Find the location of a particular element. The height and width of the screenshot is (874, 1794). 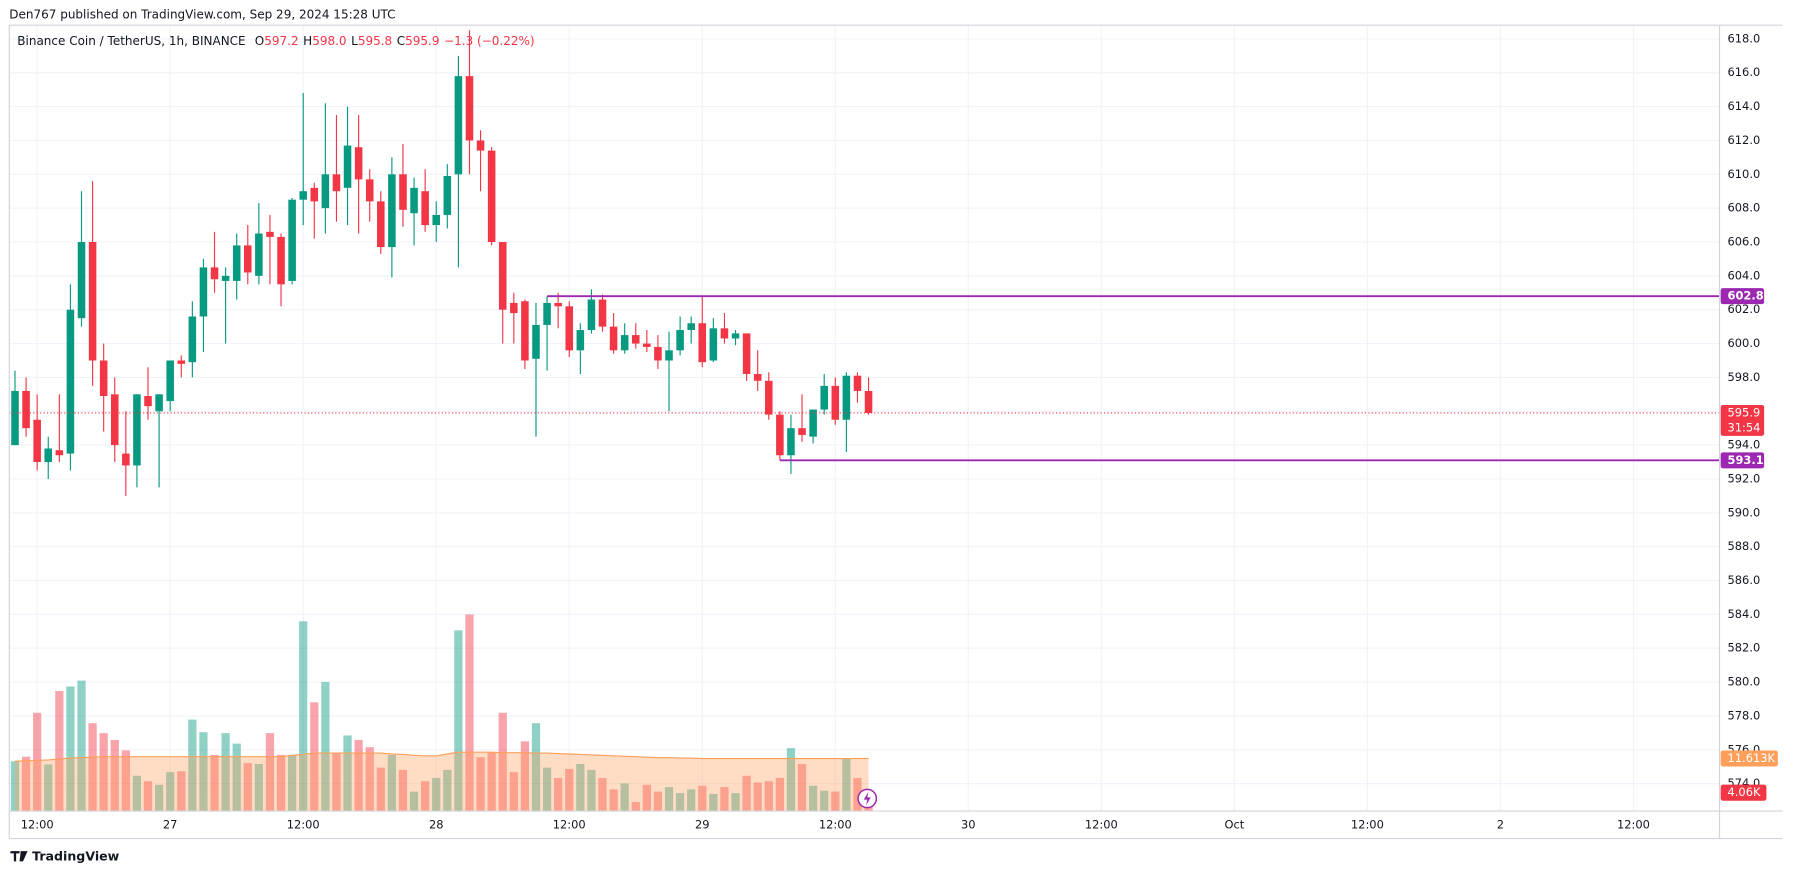

volume-label-bg is located at coordinates (1743, 792).